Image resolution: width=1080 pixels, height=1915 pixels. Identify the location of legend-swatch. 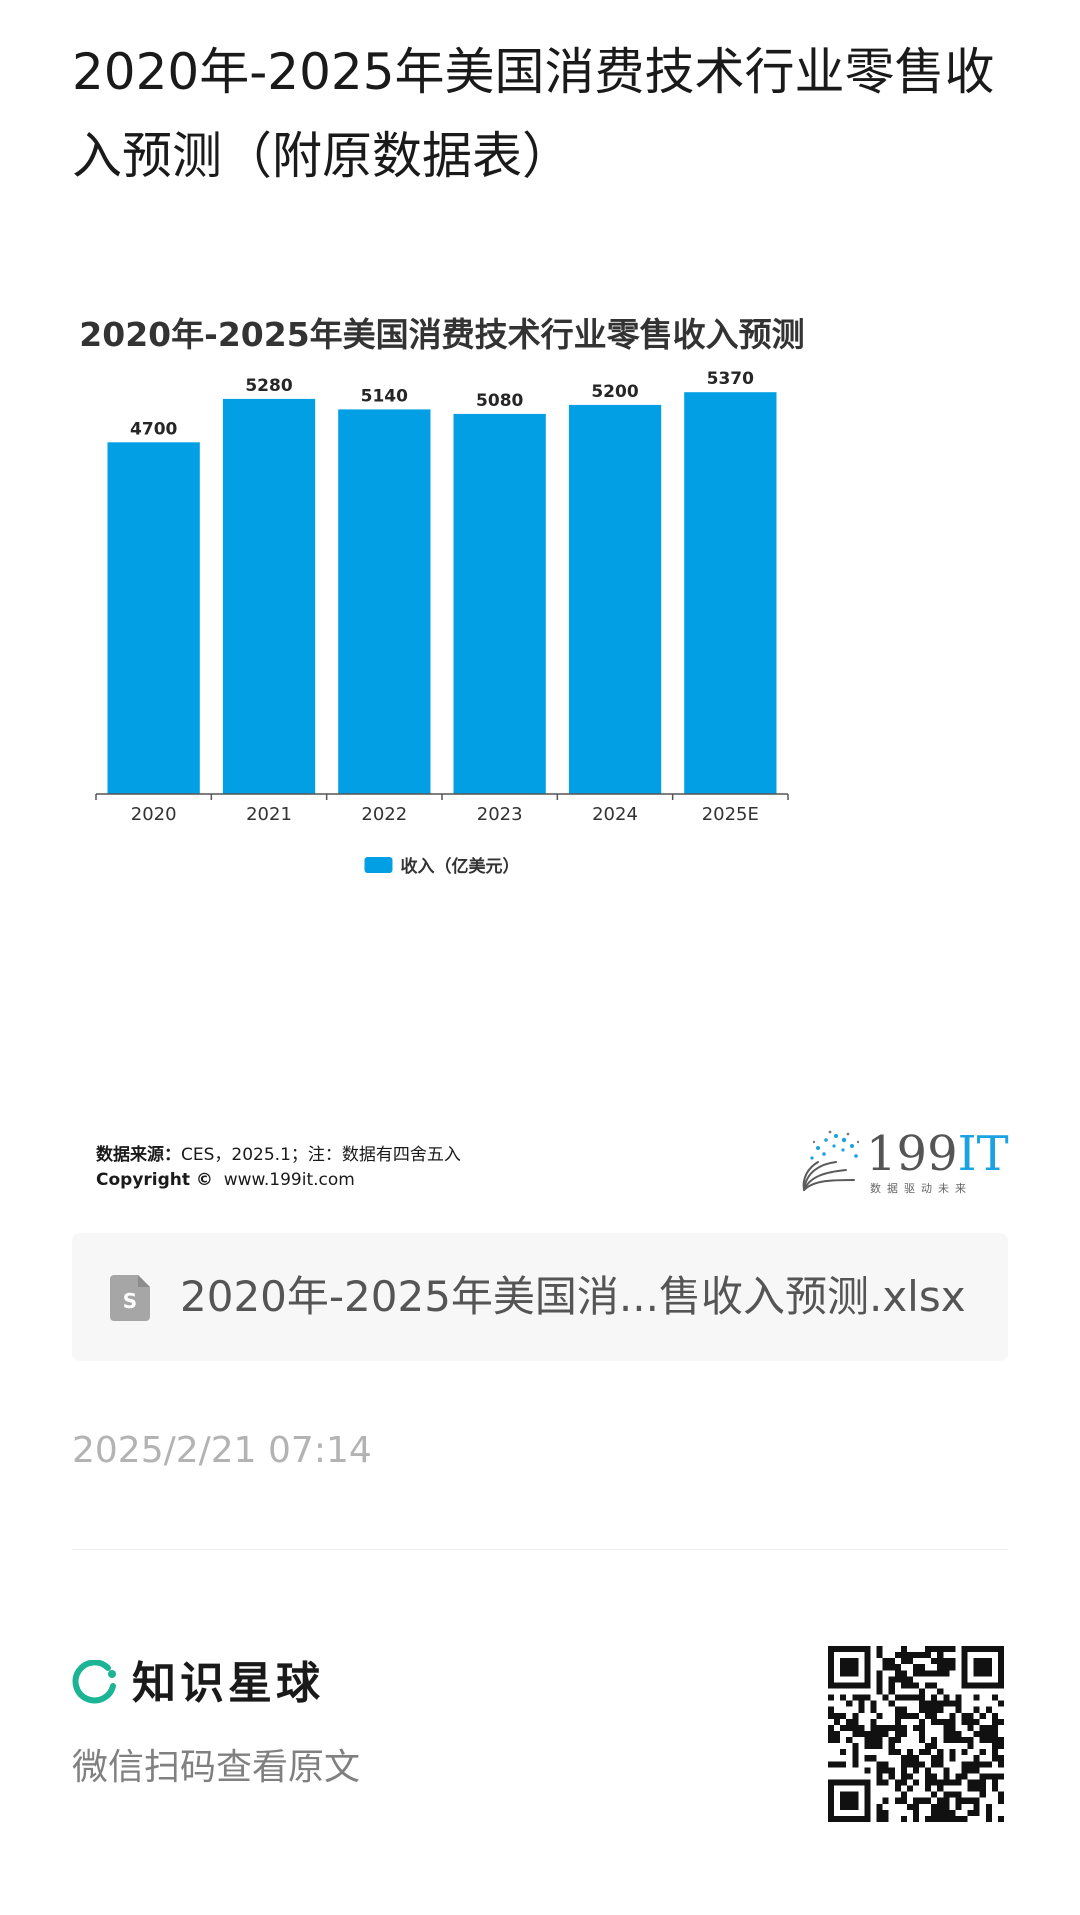
(378, 865).